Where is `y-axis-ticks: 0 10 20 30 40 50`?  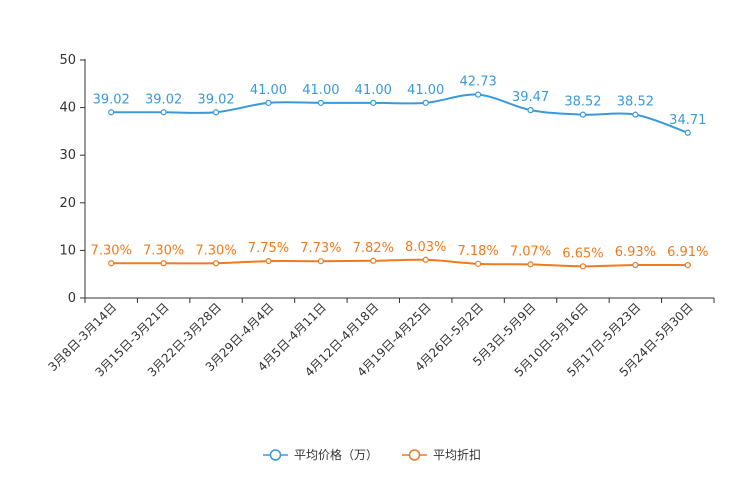 y-axis-ticks: 0 10 20 30 40 50 is located at coordinates (72, 179).